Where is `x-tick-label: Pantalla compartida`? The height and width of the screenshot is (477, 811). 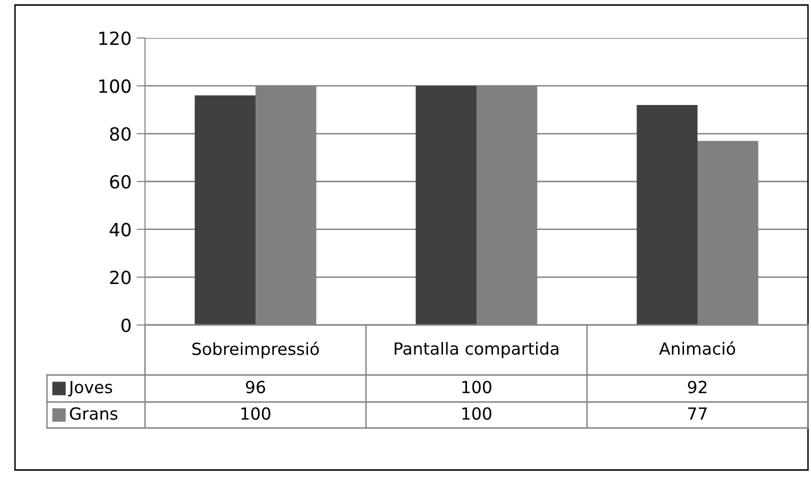
x-tick-label: Pantalla compartida is located at coordinates (476, 350).